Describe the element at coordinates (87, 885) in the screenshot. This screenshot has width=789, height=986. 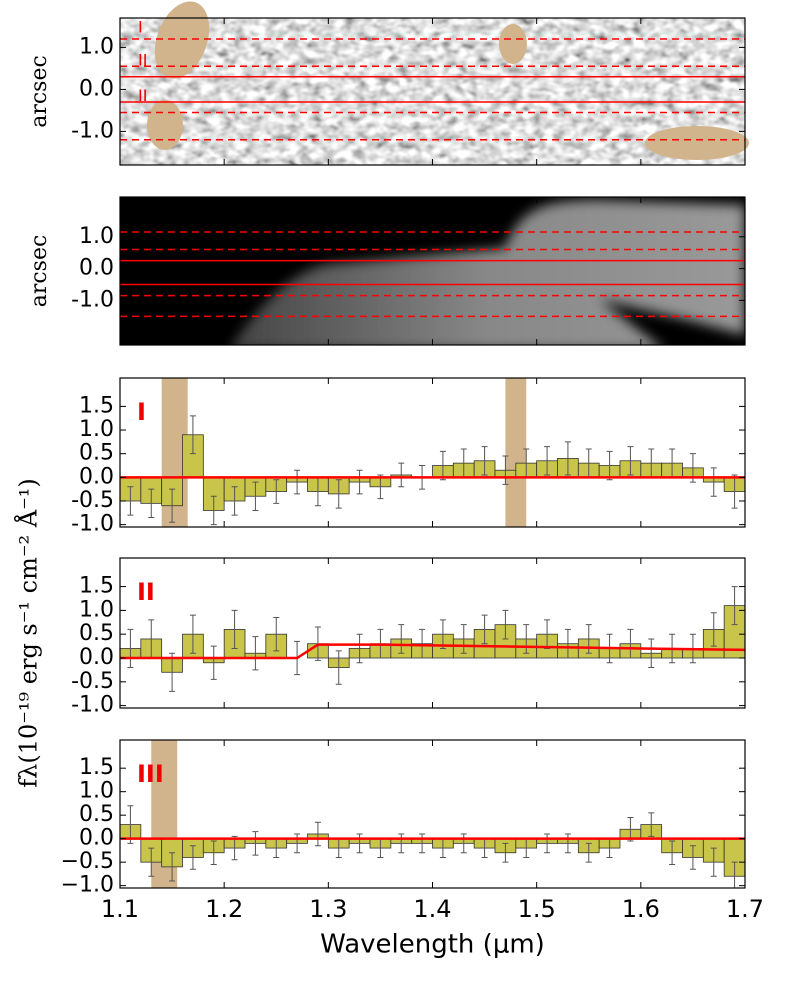
I see `y-tick-label: −1.0` at that location.